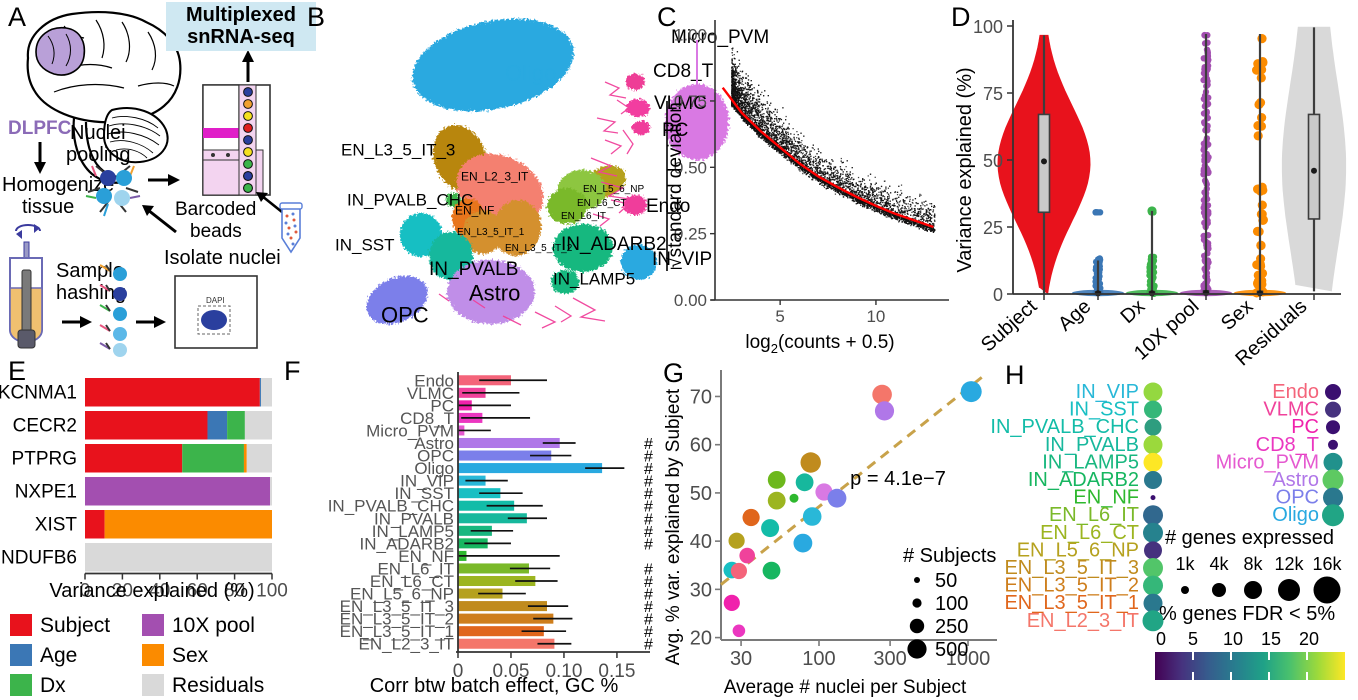  Describe the element at coordinates (968, 659) in the screenshot. I see `g-xtick: 1000` at that location.